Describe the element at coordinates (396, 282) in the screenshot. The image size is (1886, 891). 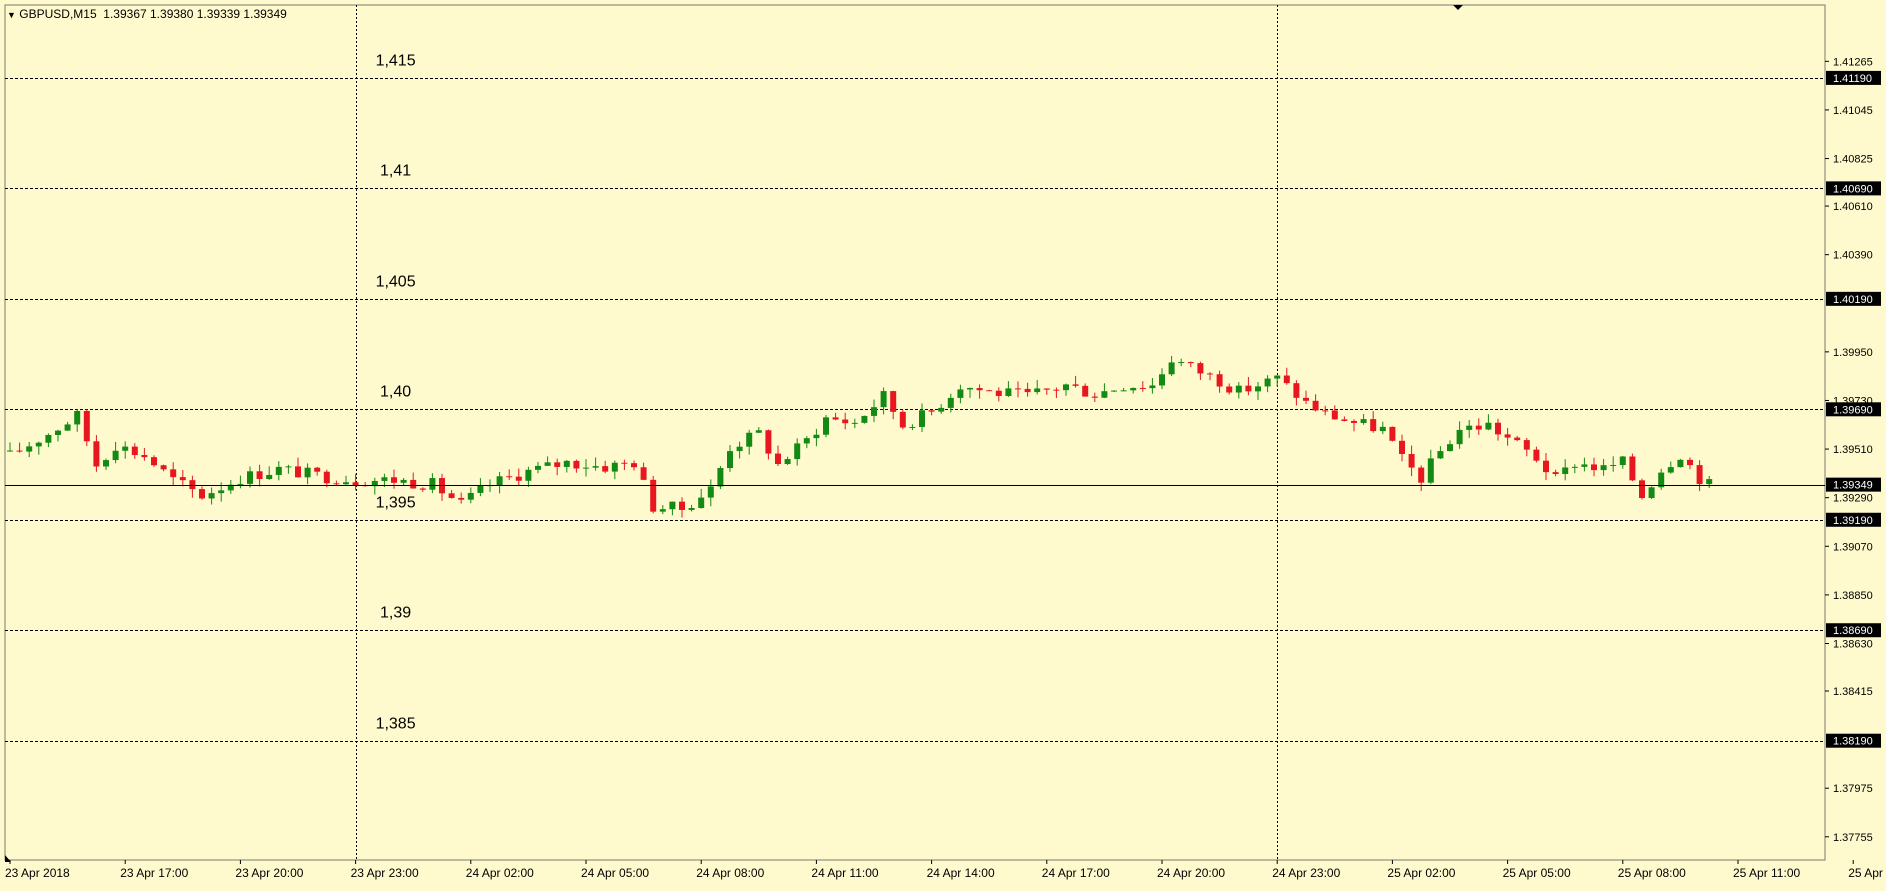
I see `level-text-label: 1,405` at that location.